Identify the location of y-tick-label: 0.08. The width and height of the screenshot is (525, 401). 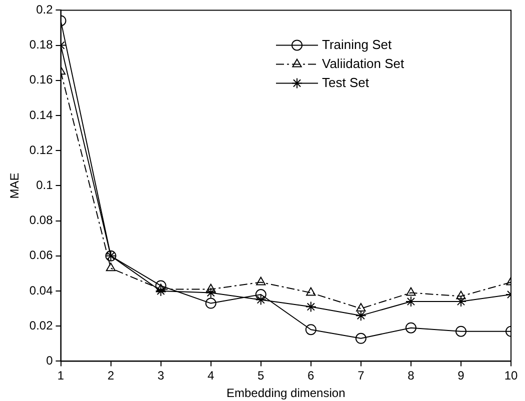
(41, 220).